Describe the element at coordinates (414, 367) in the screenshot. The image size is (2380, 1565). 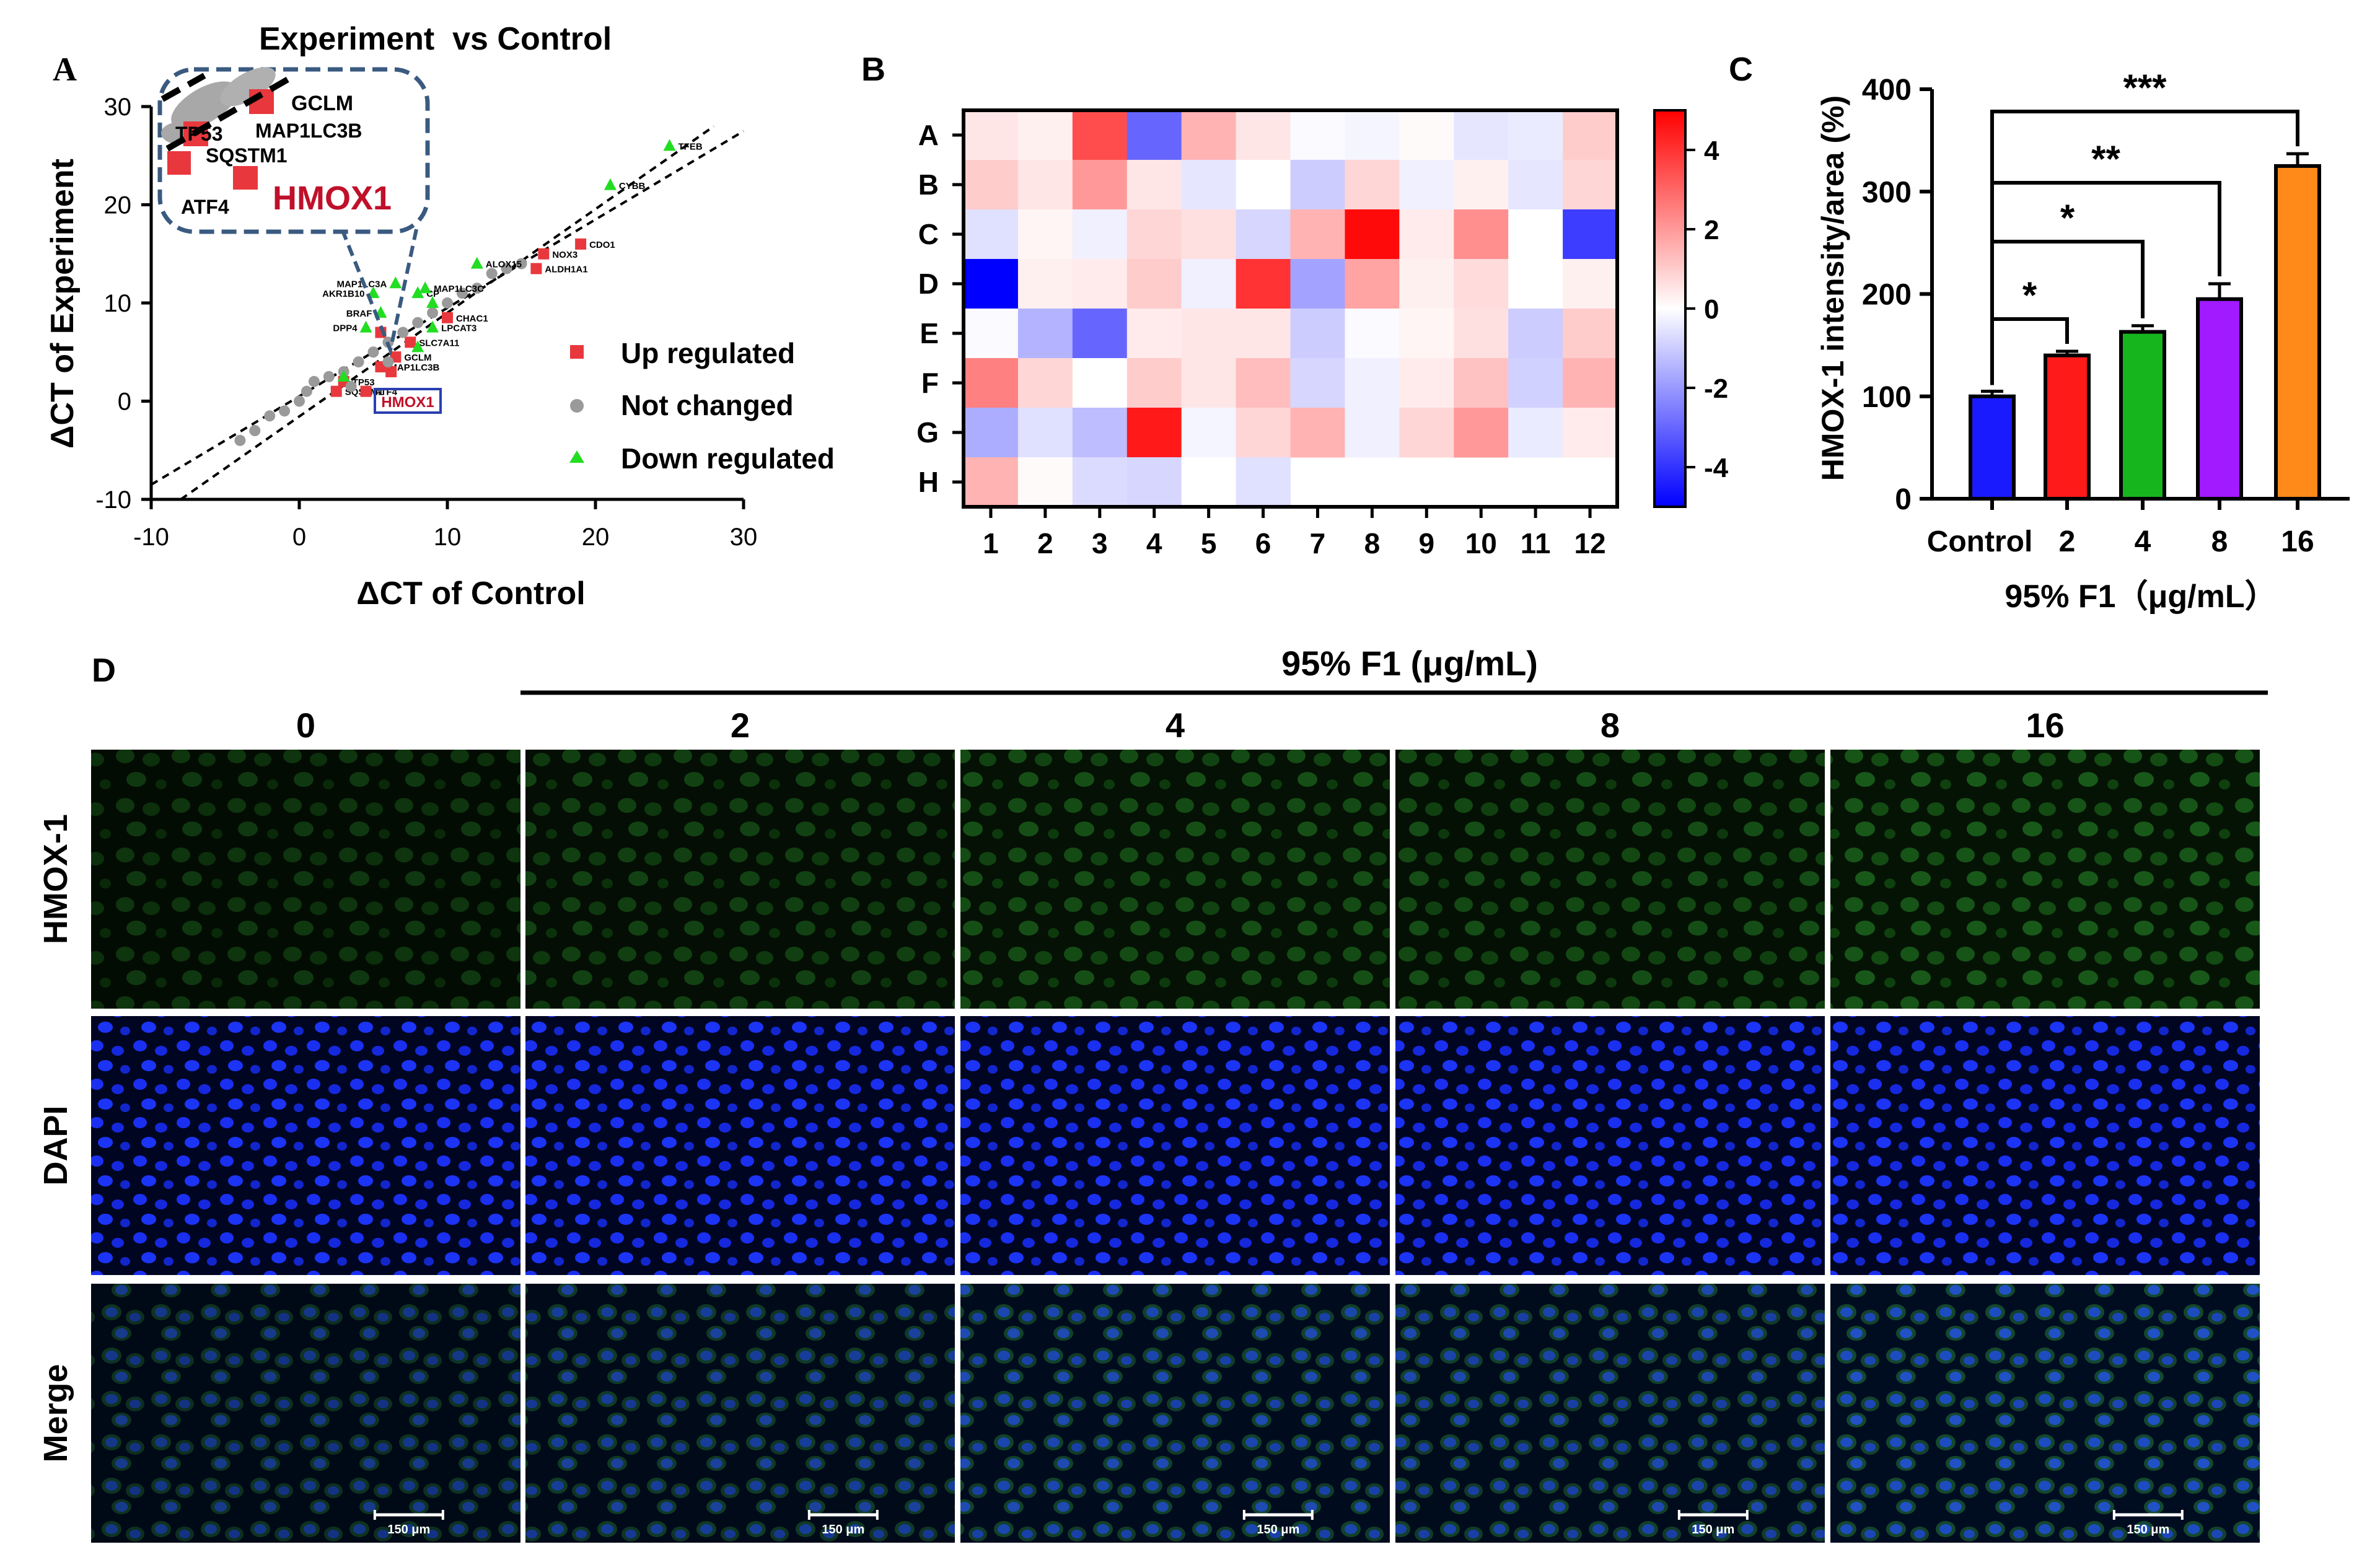
I see `point-label: MAP1LC3B` at that location.